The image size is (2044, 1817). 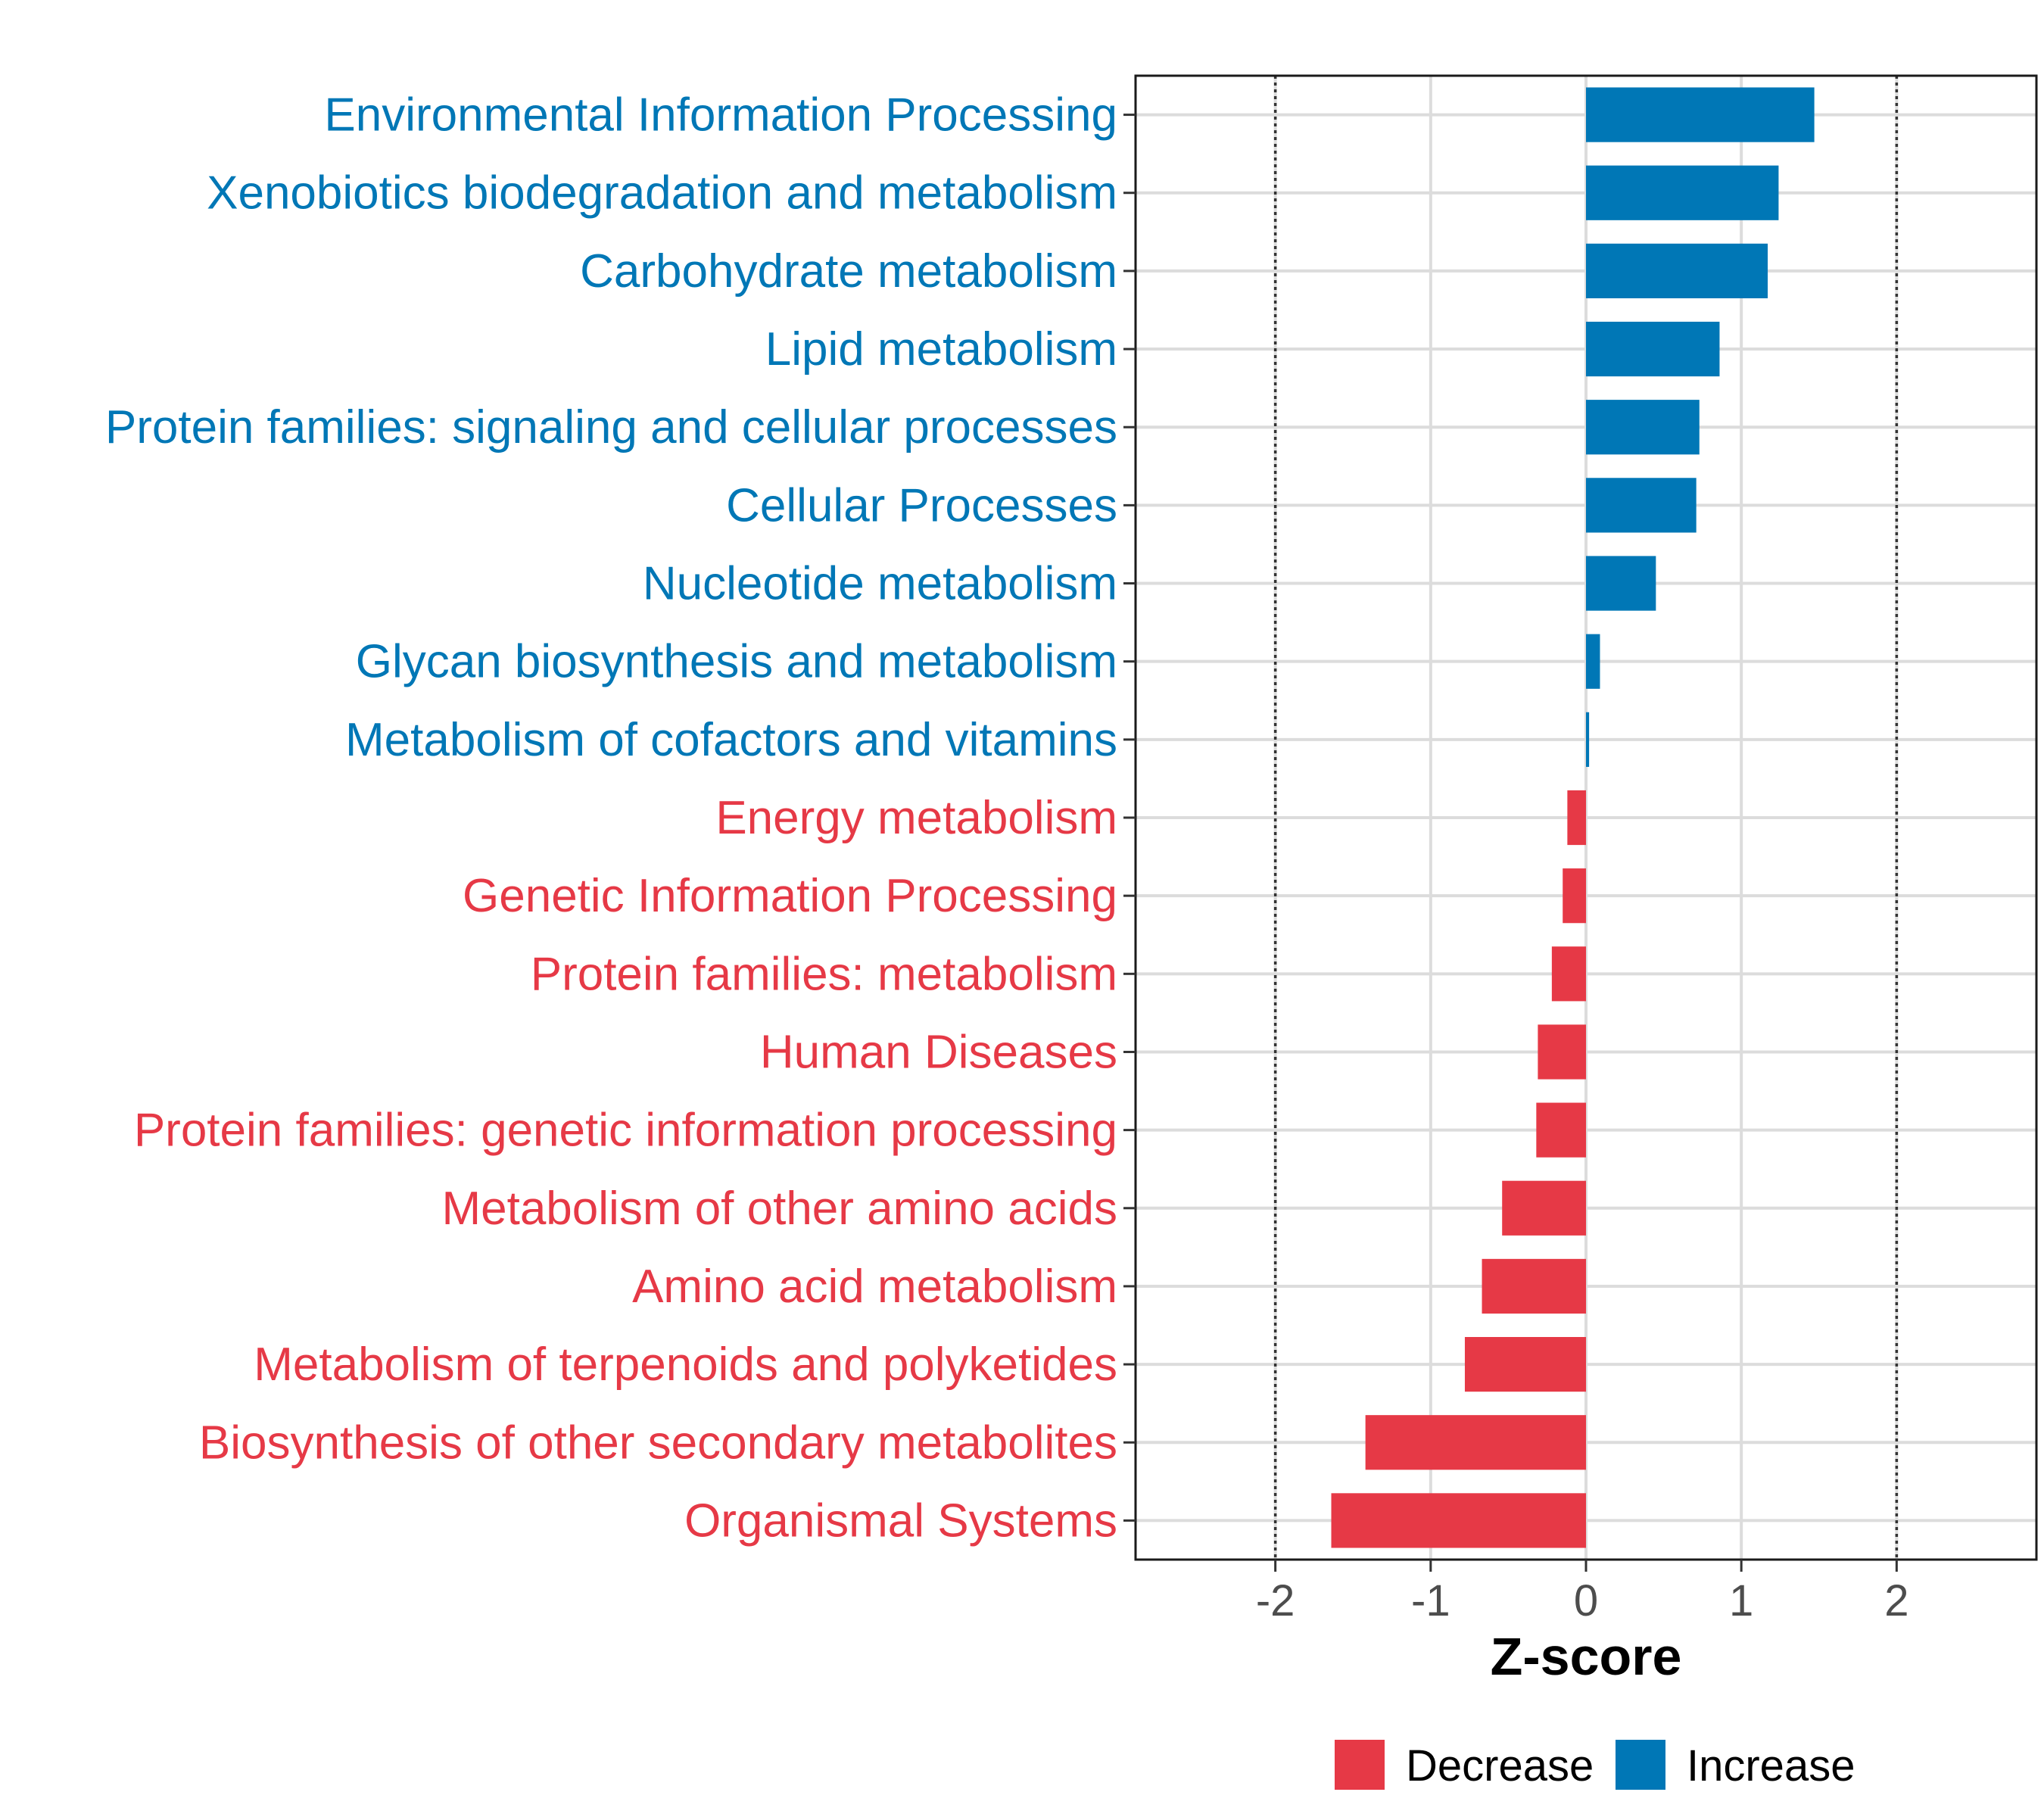 I want to click on x-tick-label: 0, so click(x=1586, y=1600).